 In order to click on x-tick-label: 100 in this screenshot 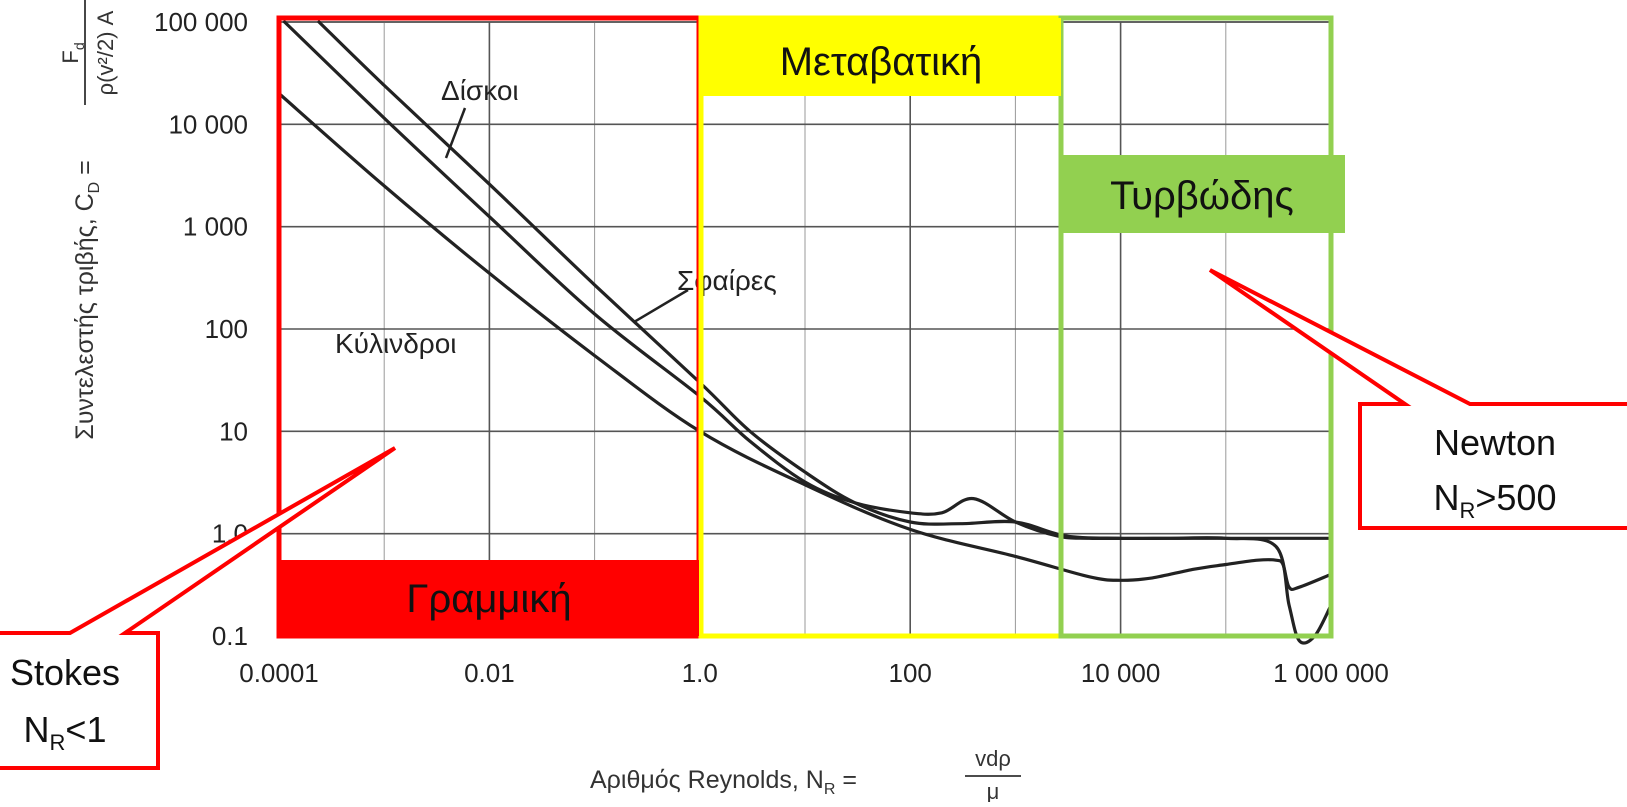, I will do `click(910, 673)`.